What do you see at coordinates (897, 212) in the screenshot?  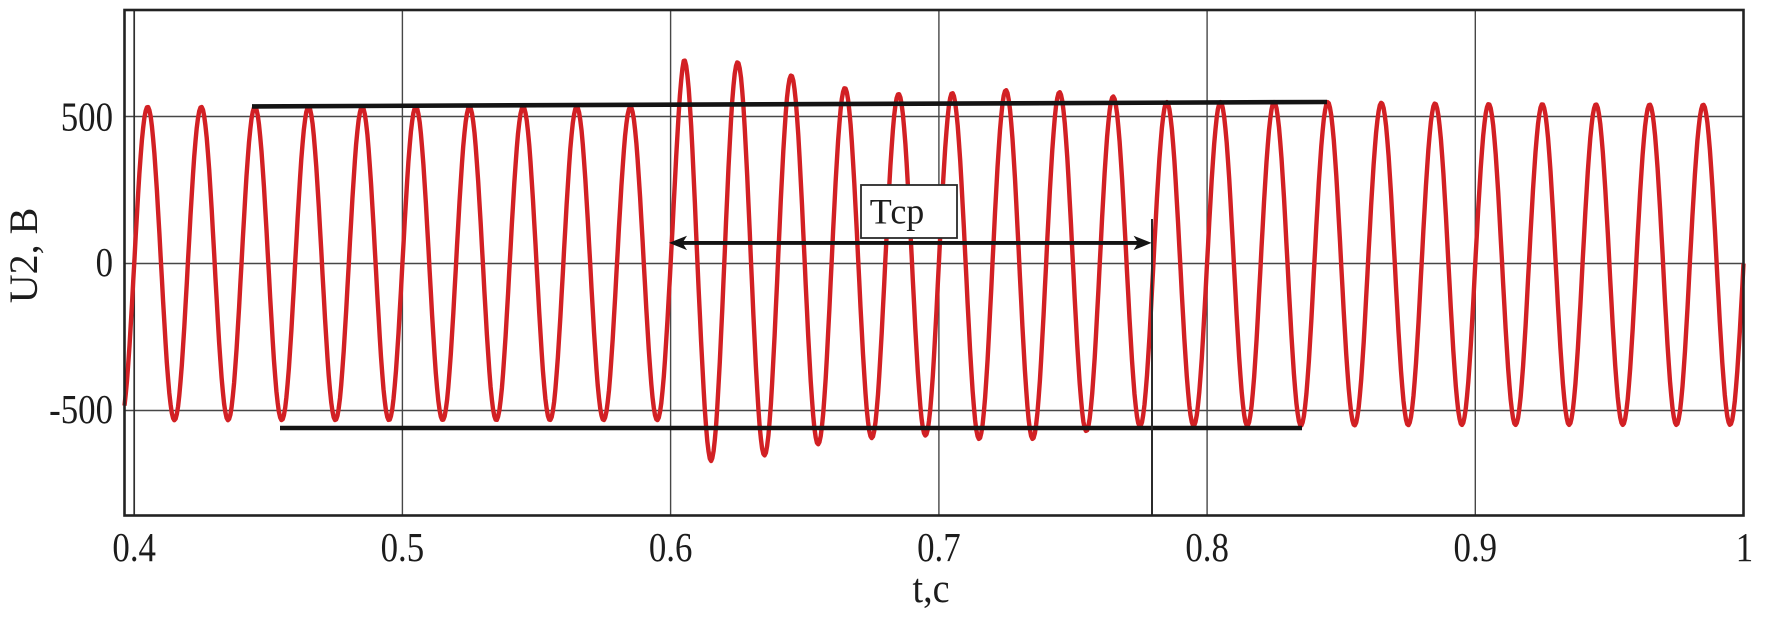 I see `svg-text: Тср` at bounding box center [897, 212].